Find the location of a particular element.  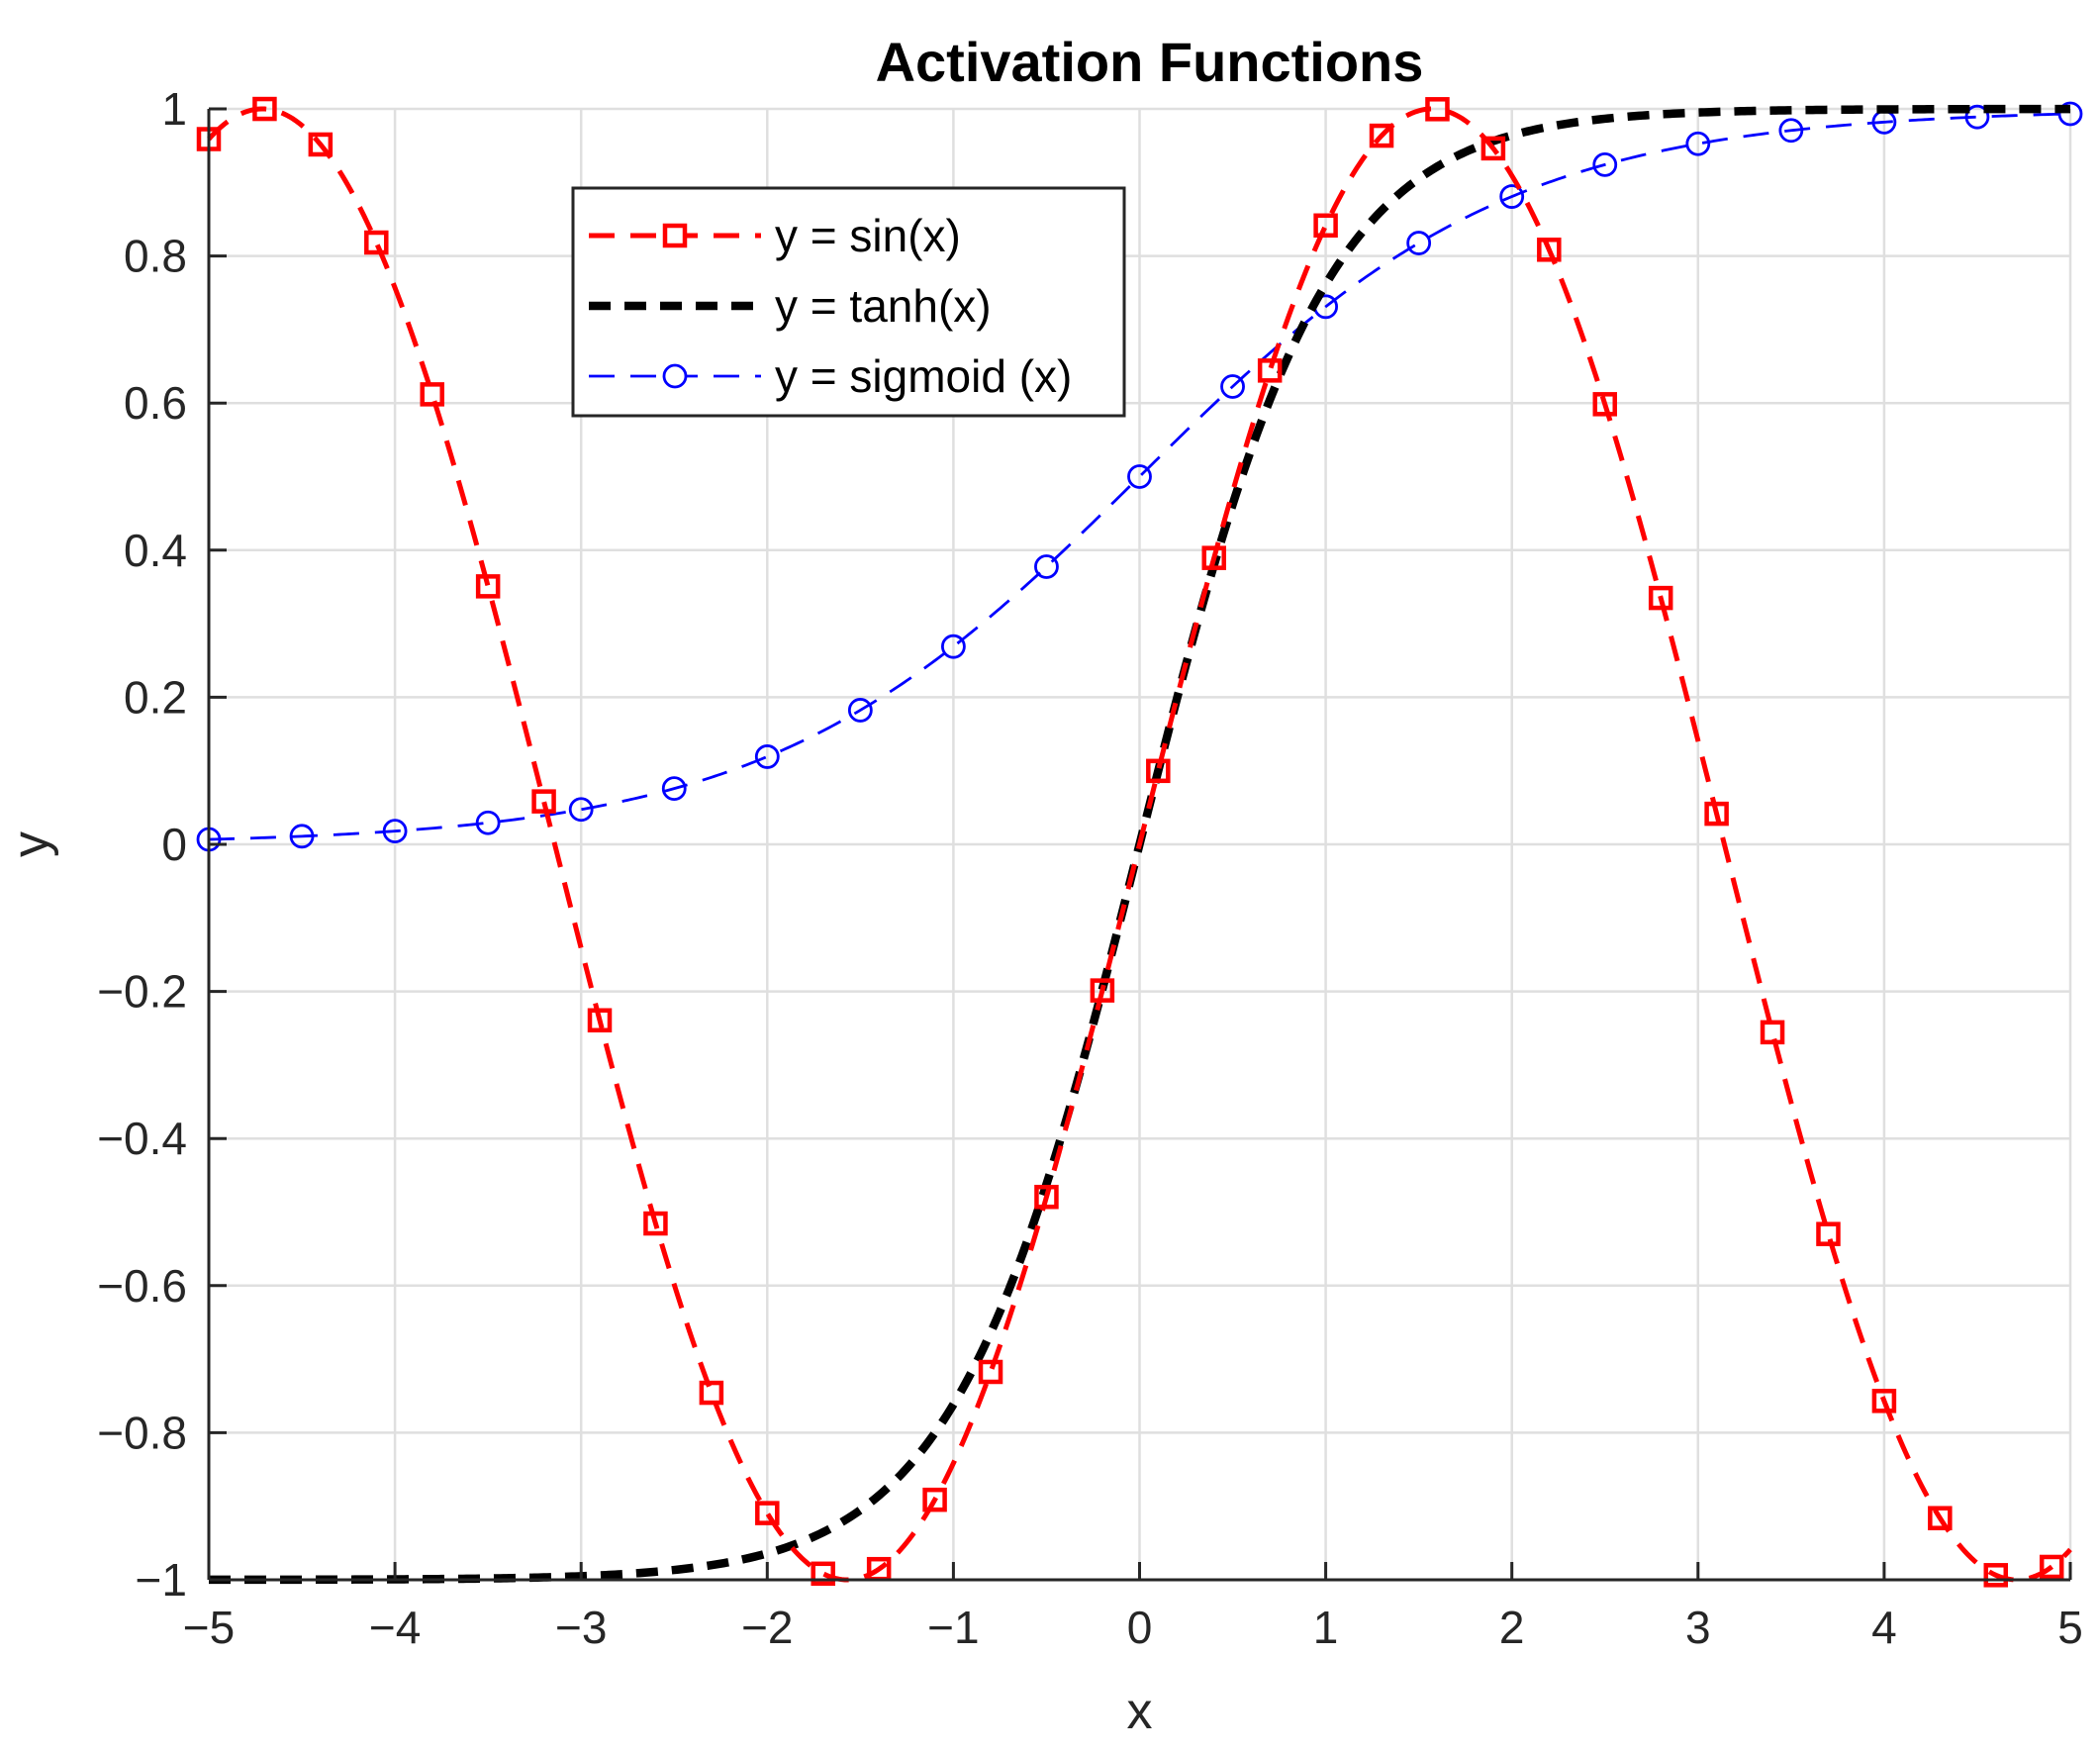

legend-entry: y = sigmoid (x) is located at coordinates (831, 376).